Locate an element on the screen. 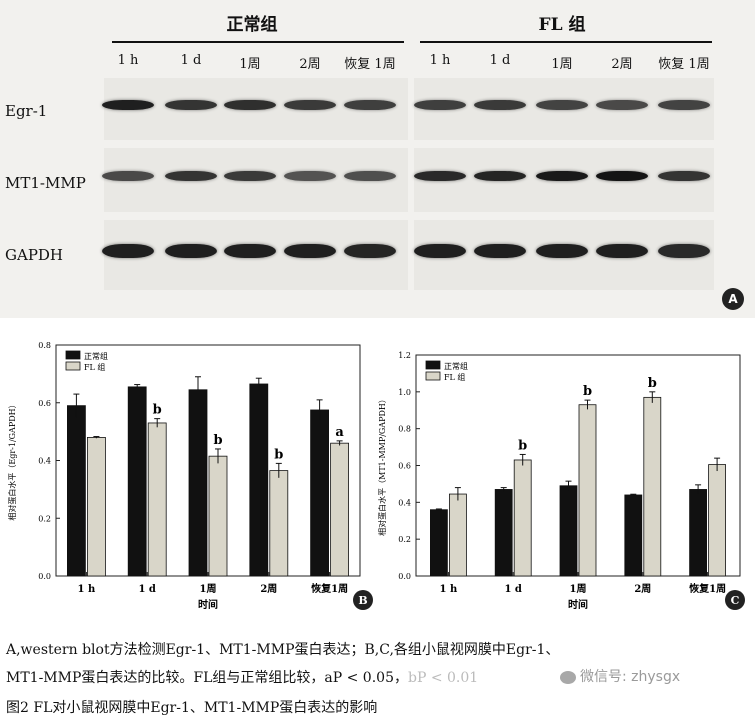 The width and height of the screenshot is (755, 725). lane-label: 恢复 1周 is located at coordinates (370, 64).